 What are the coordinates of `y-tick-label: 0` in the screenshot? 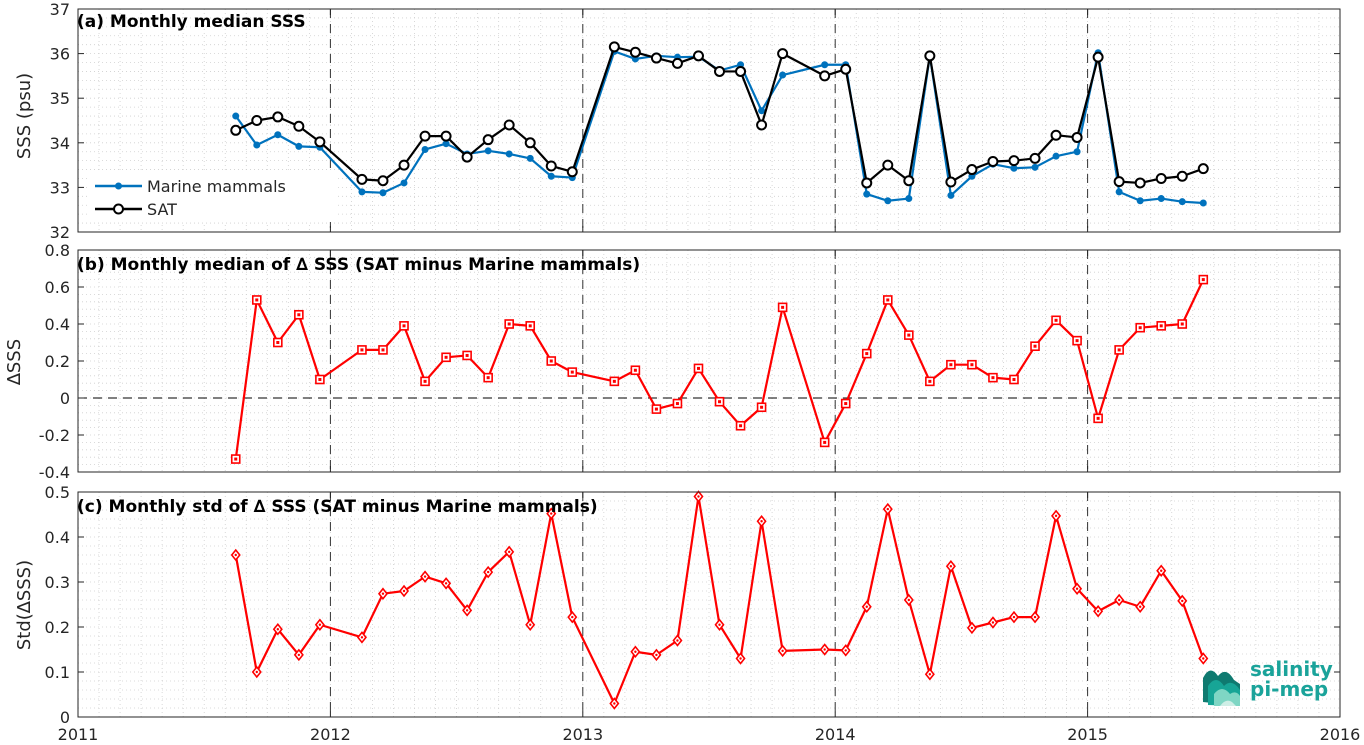 It's located at (65, 398).